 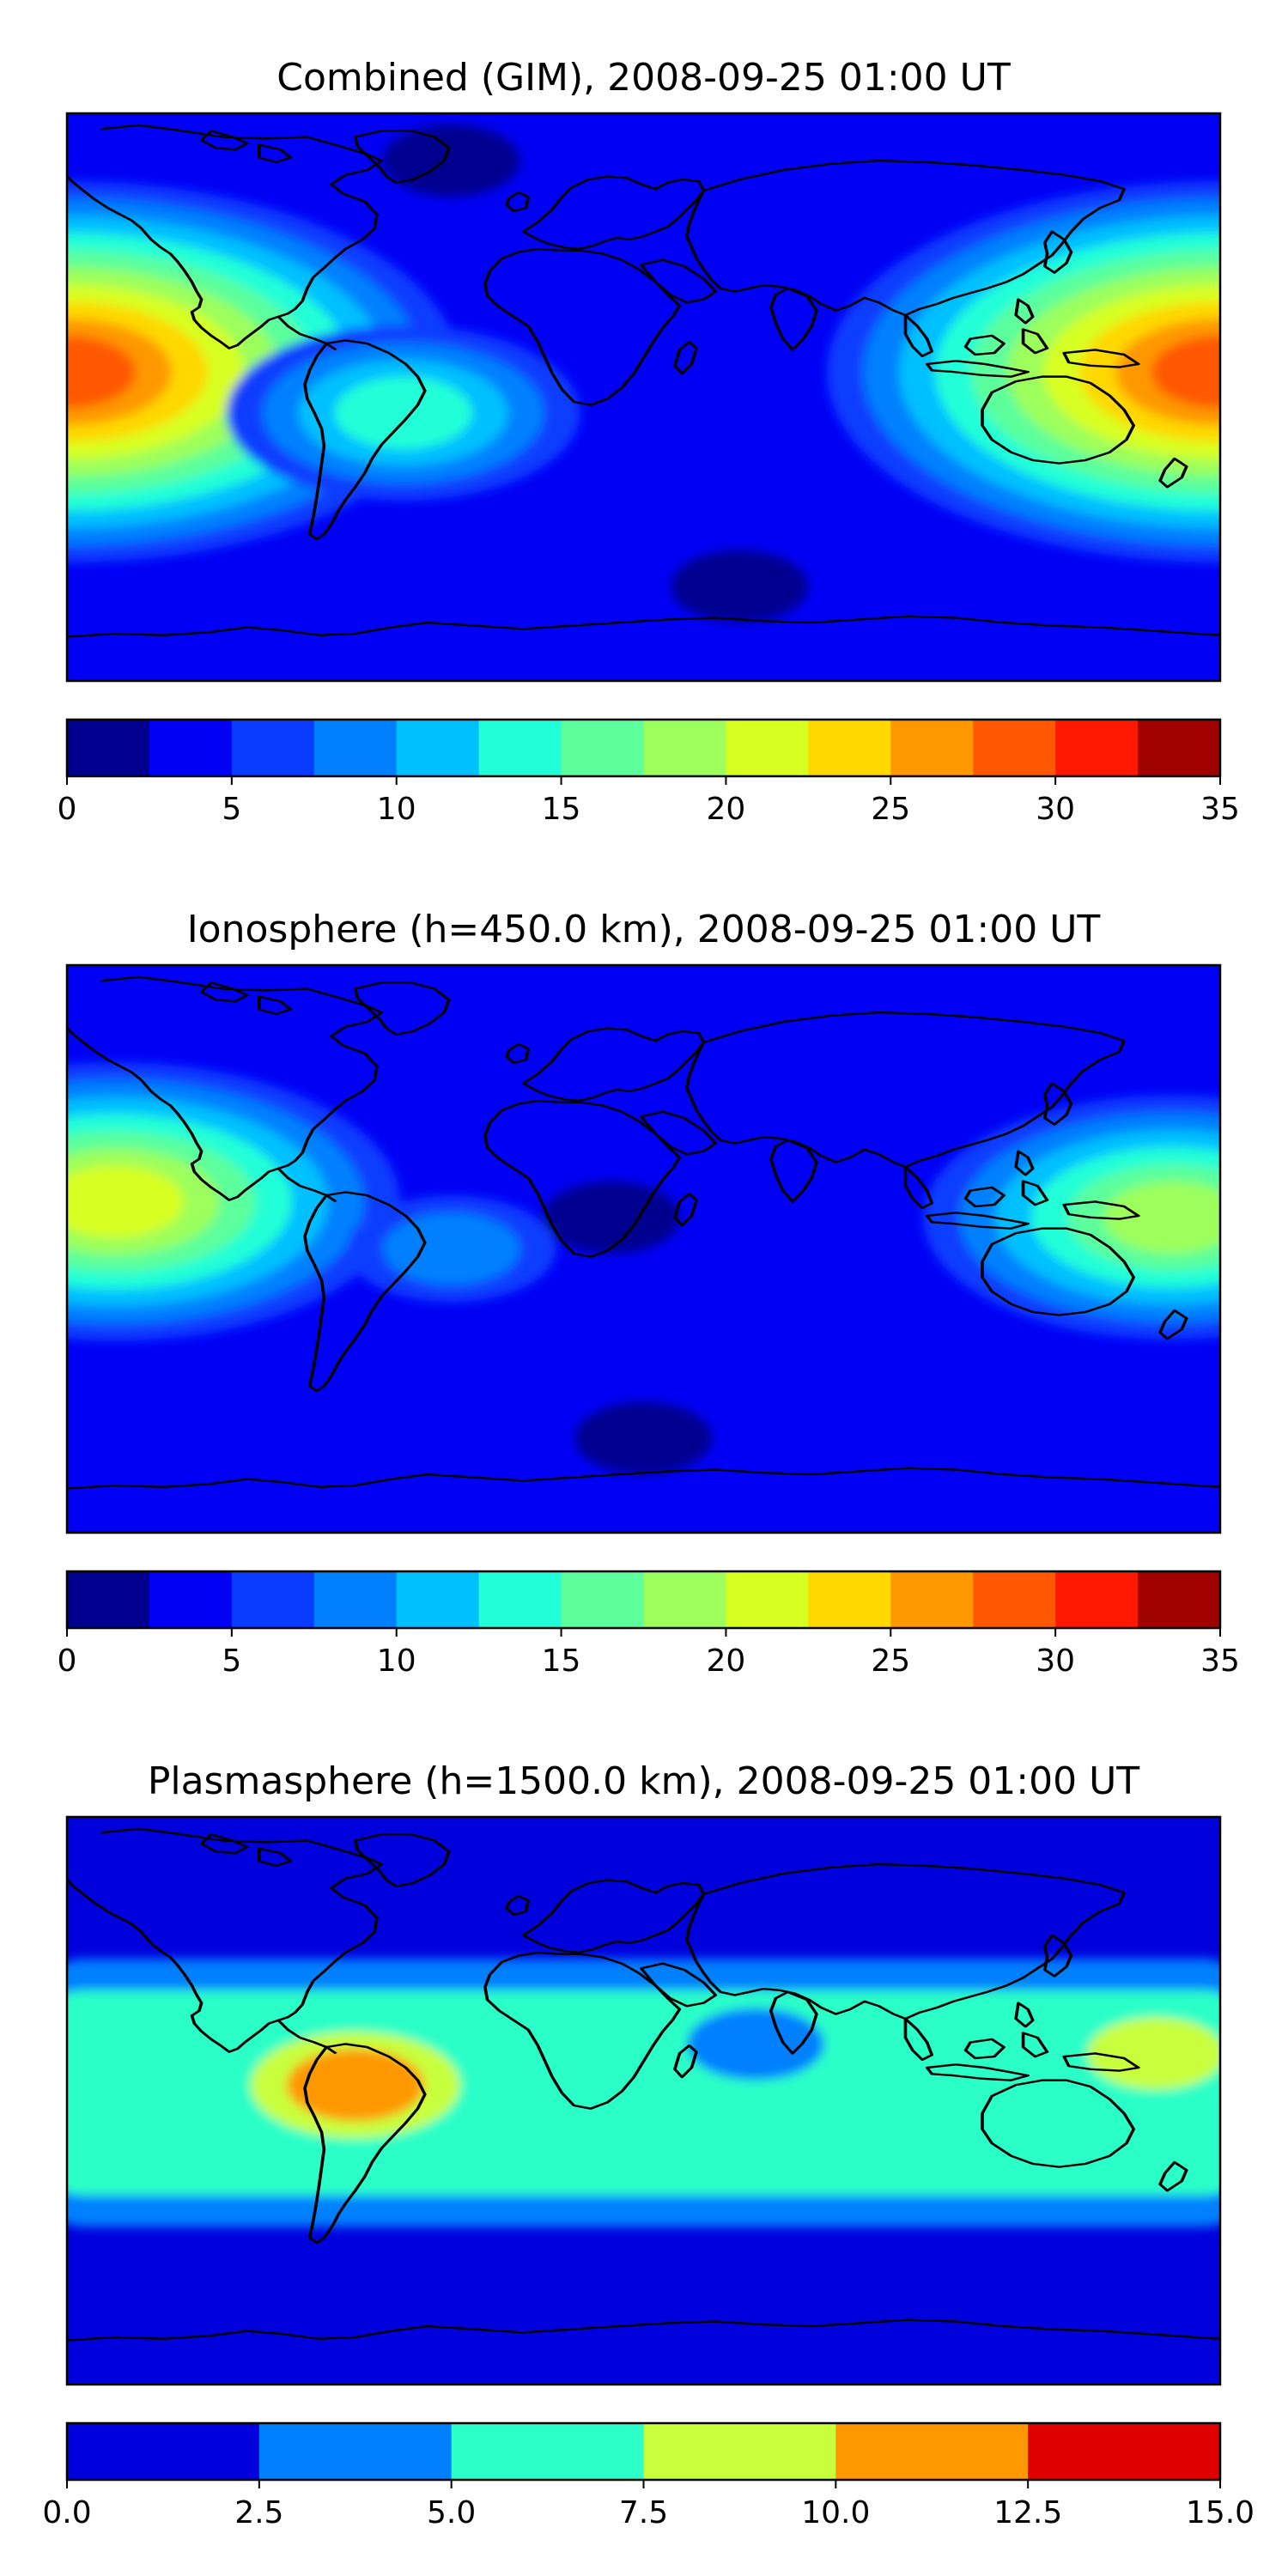 I want to click on colorbar: 0.0 2.5 5.0 7.5 10.0 12.5 15.0, so click(x=649, y=2475).